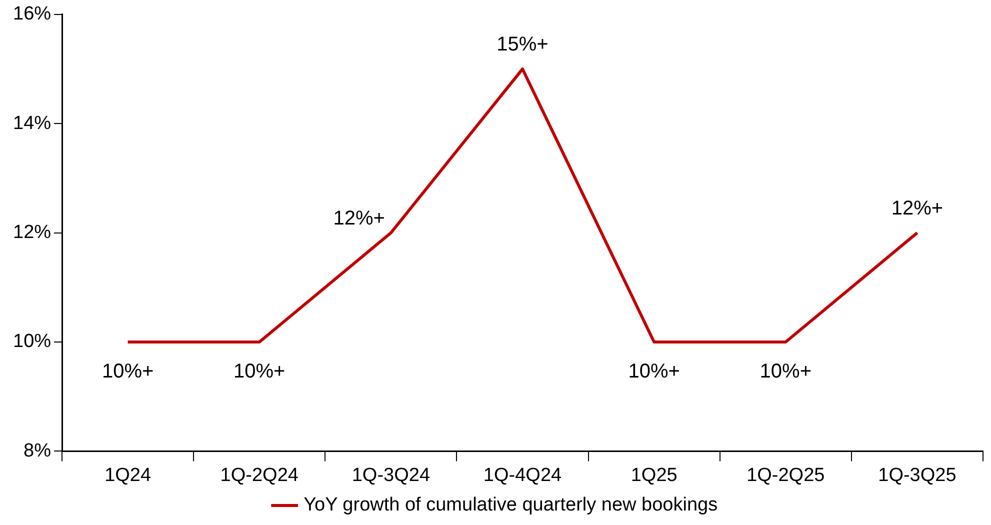  What do you see at coordinates (785, 475) in the screenshot?
I see `x-tick-label: 1Q-2Q25` at bounding box center [785, 475].